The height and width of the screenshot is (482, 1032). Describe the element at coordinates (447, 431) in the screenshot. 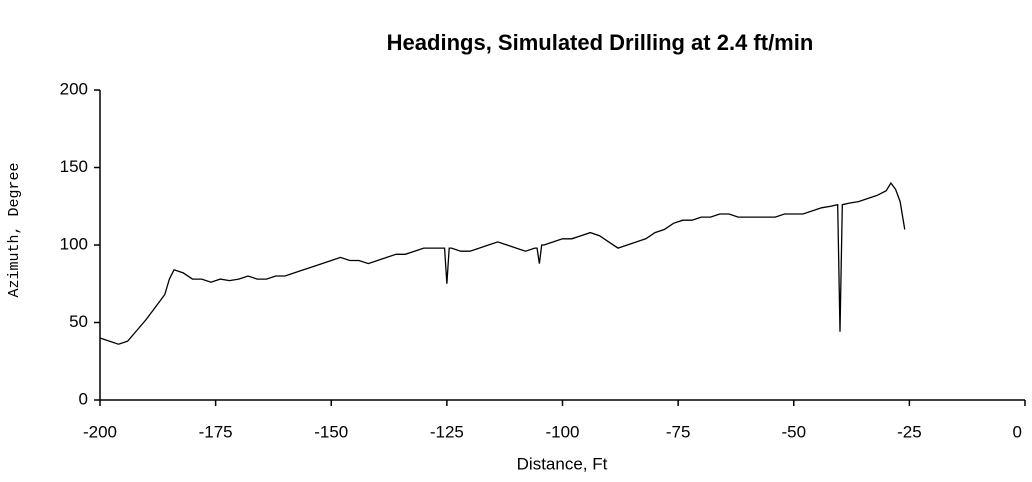

I see `x-tick-label: -125` at that location.